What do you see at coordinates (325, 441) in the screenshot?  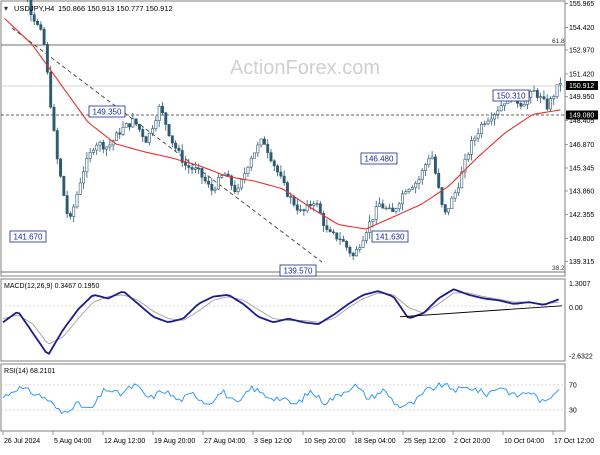 I see `date-tick-label: 10 Sep 20:00` at bounding box center [325, 441].